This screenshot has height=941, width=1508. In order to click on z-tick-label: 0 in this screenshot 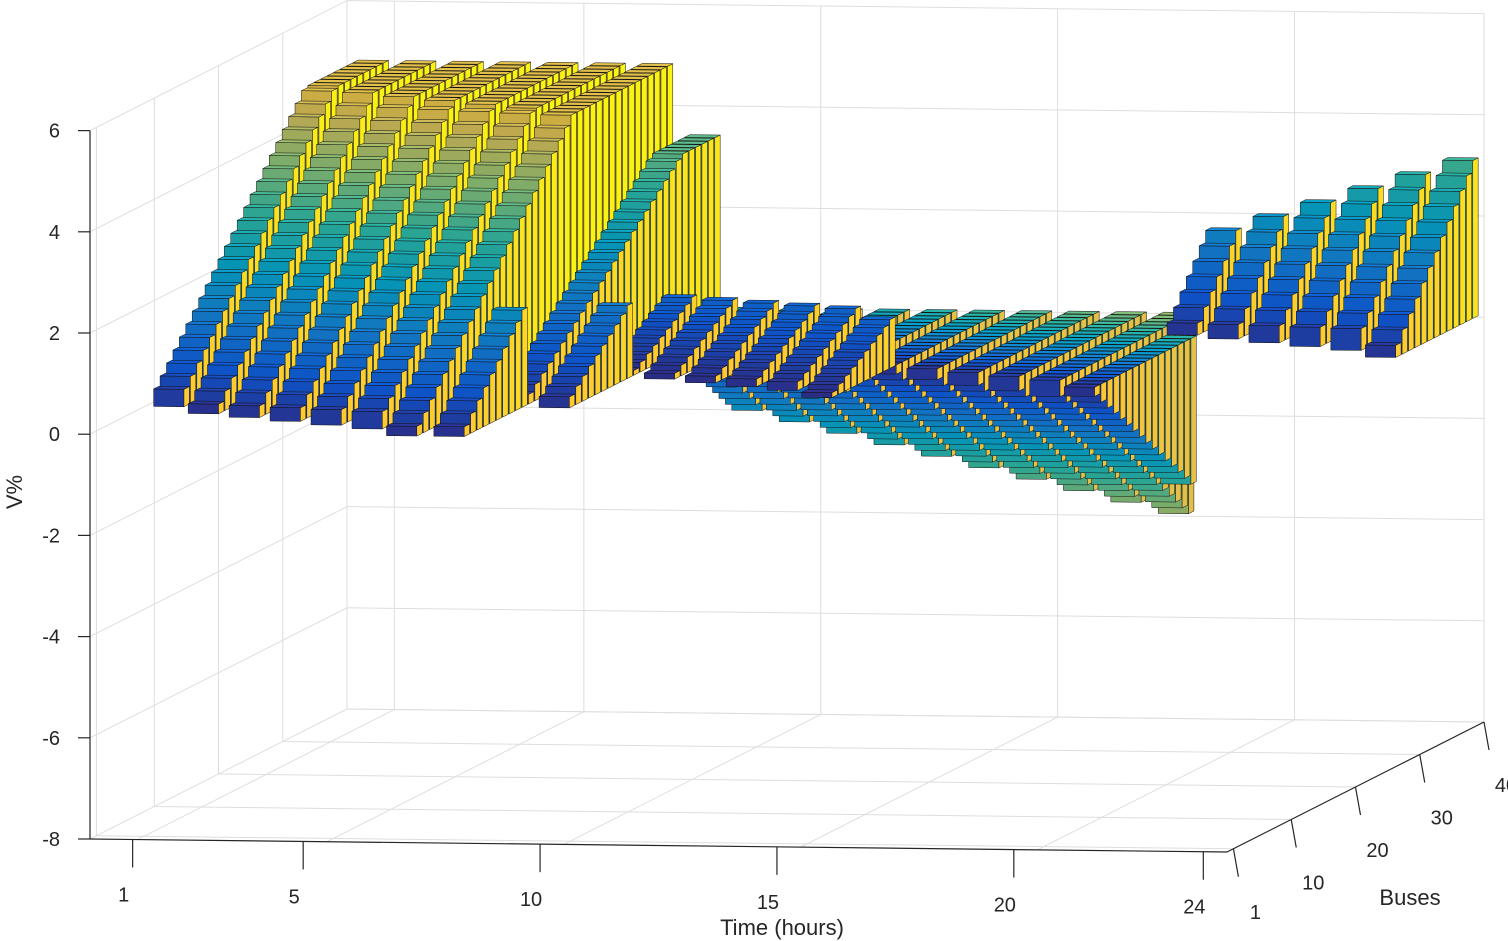, I will do `click(54, 435)`.